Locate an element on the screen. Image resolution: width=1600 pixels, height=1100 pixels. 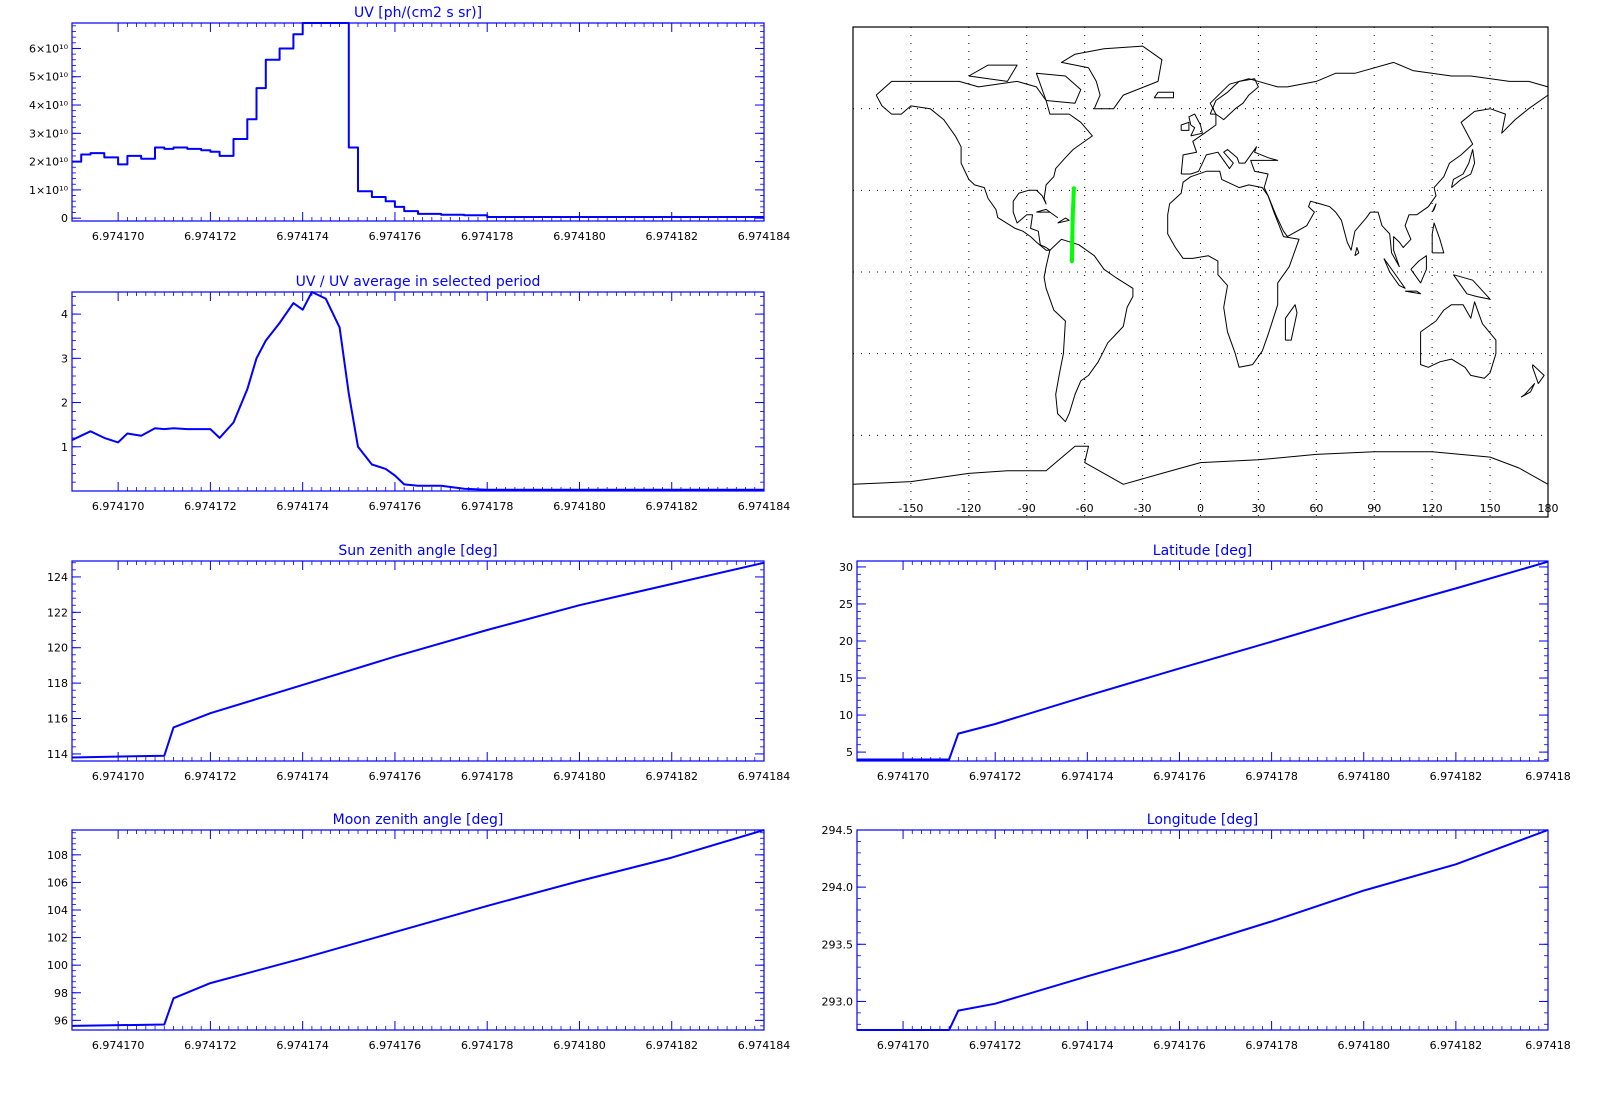
y-tick-label: 5×10¹⁰ is located at coordinates (49, 77).